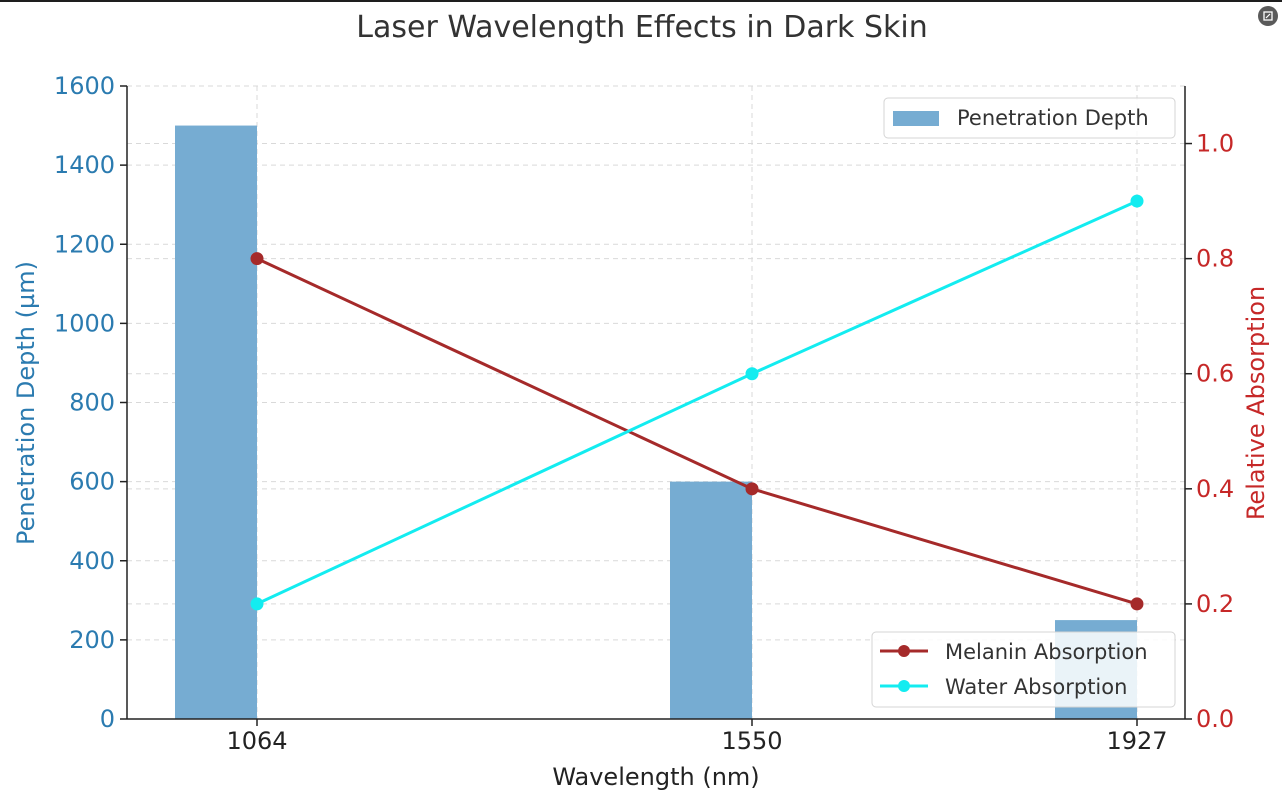 The image size is (1282, 797). What do you see at coordinates (1215, 604) in the screenshot?
I see `right-tick-label-1: 0.2` at bounding box center [1215, 604].